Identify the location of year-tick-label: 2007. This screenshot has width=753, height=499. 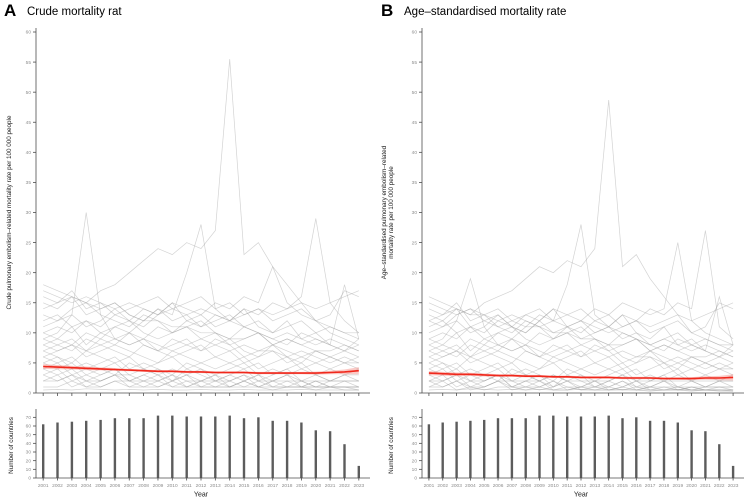
(129, 486).